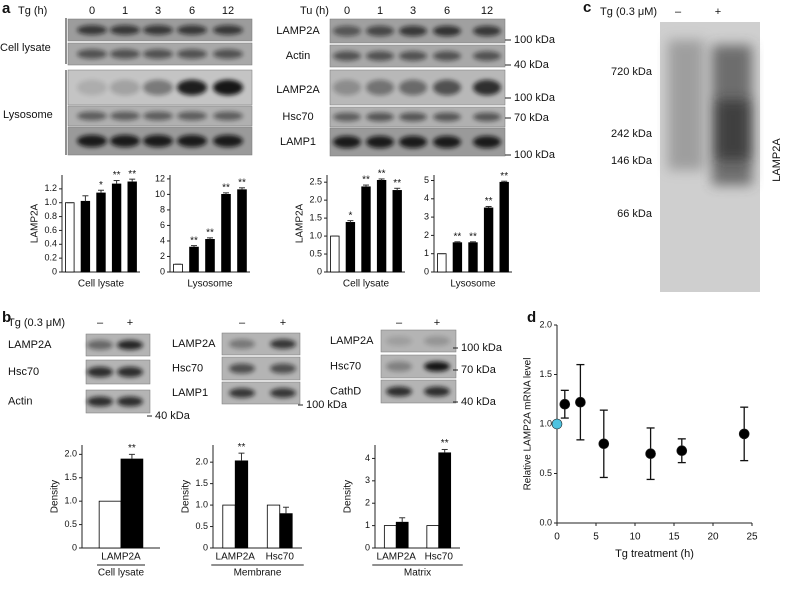 The height and width of the screenshot is (590, 796). What do you see at coordinates (314, 11) in the screenshot?
I see `treatment-label: Tu (h)` at bounding box center [314, 11].